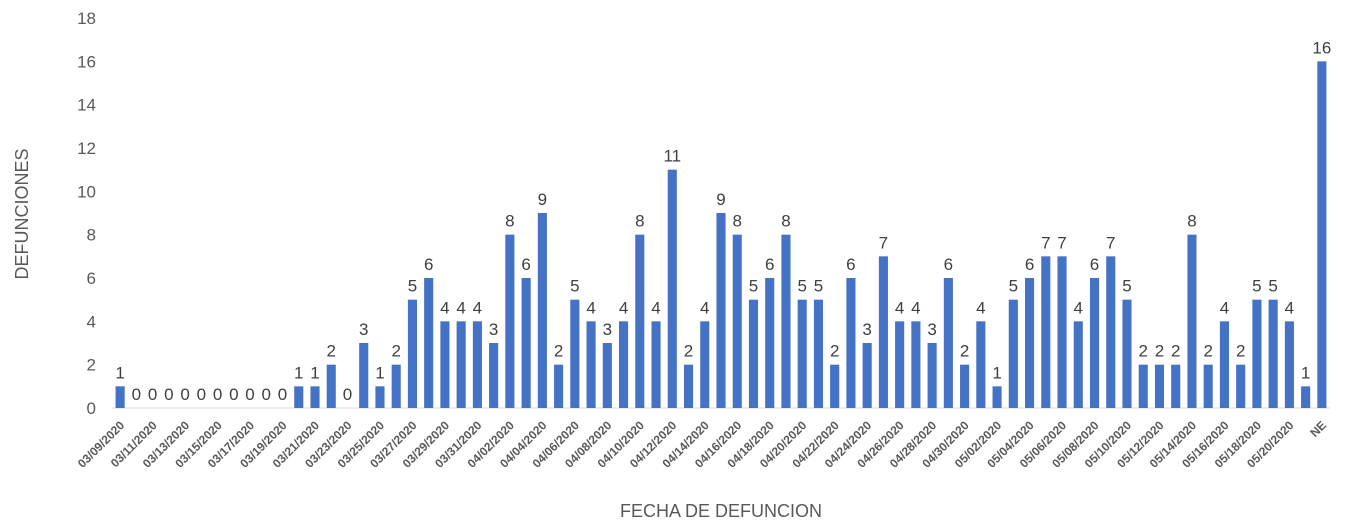 The width and height of the screenshot is (1367, 523). Describe the element at coordinates (86, 105) in the screenshot. I see `y-tick-label: 14` at that location.